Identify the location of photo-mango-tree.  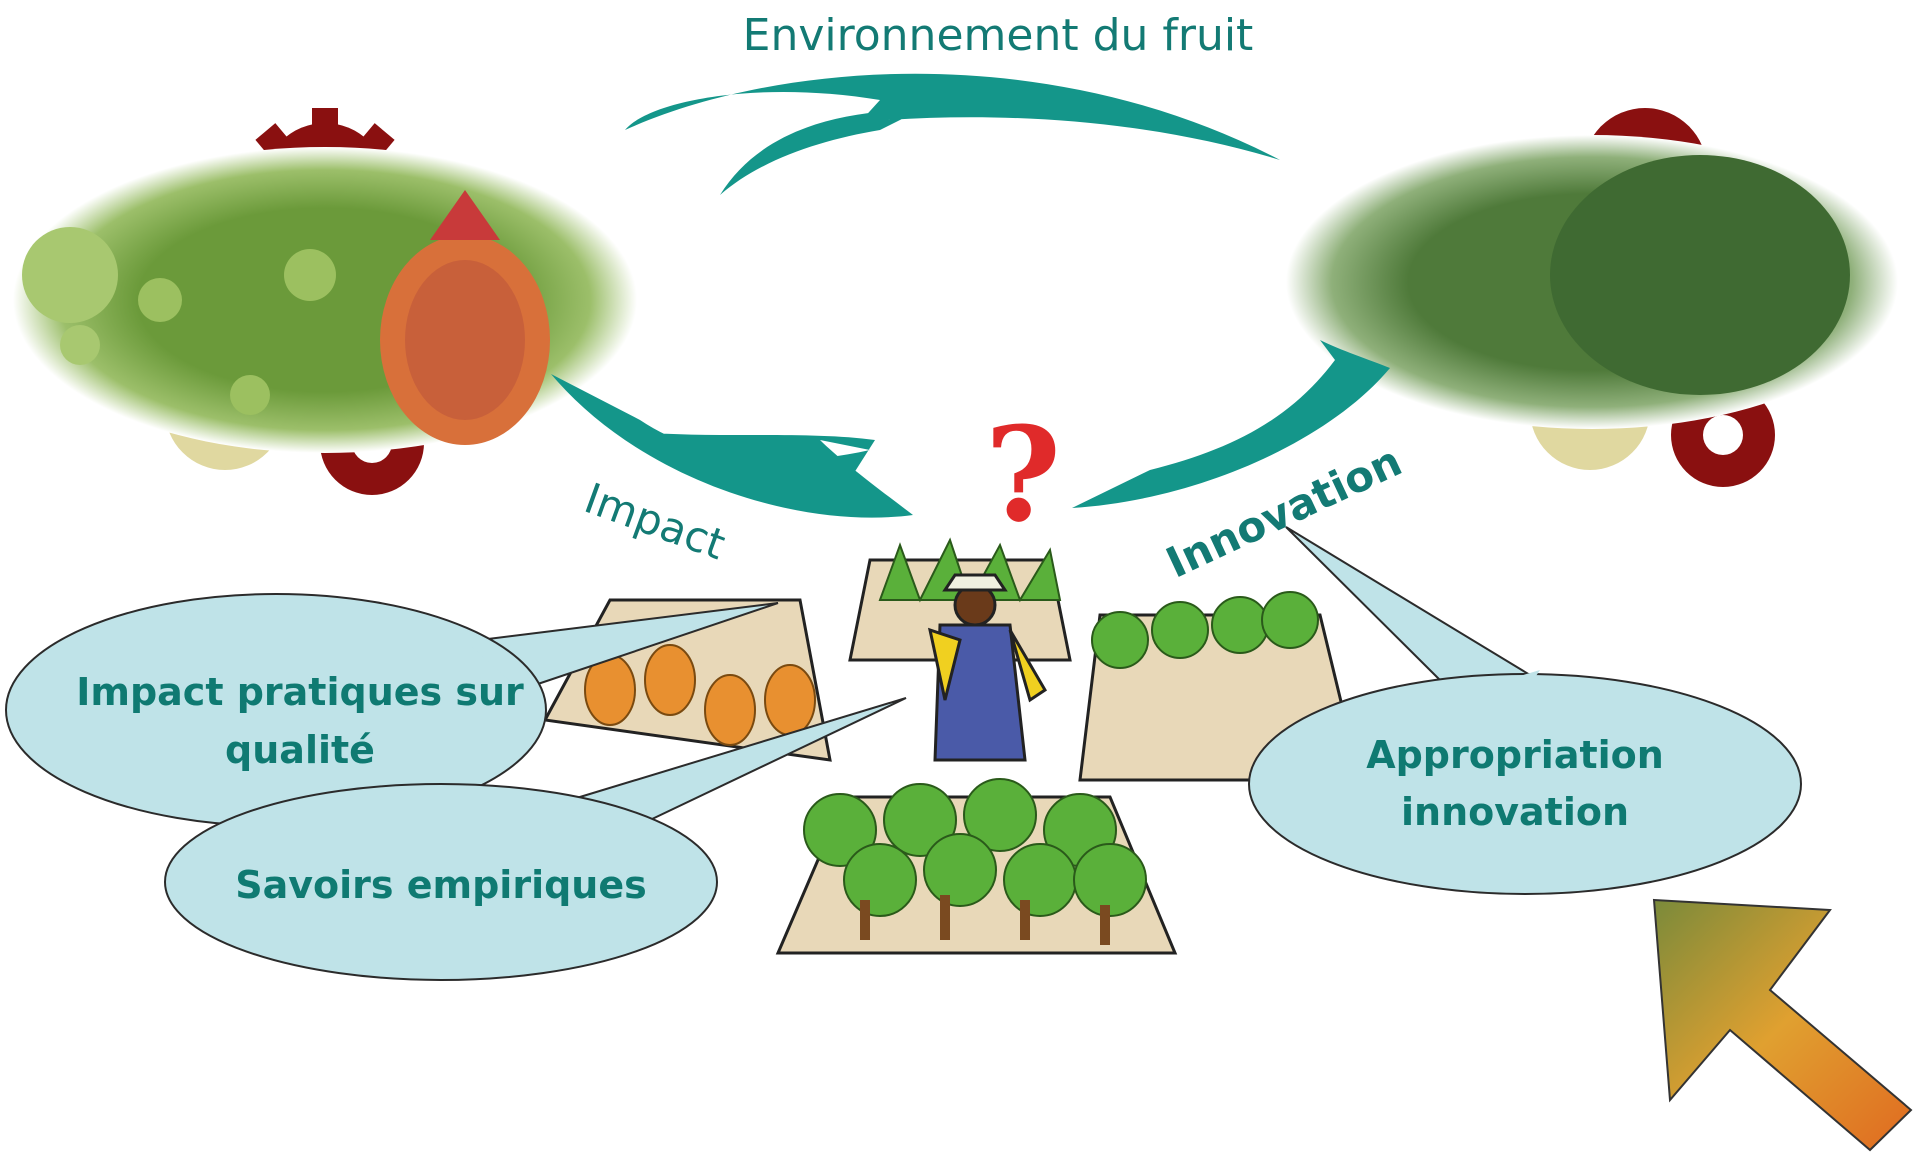
(1700, 275).